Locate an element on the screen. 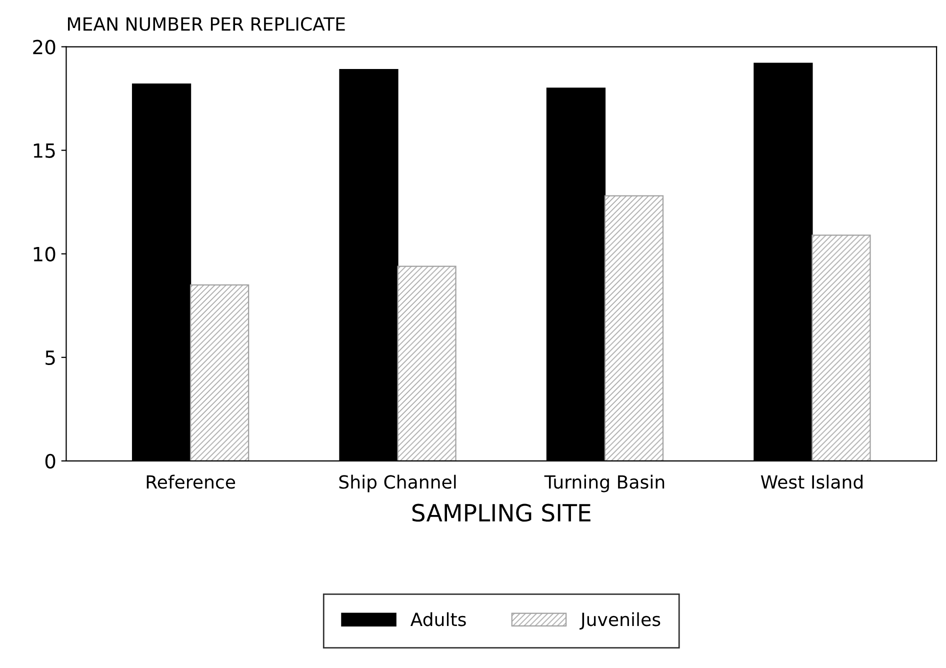 This screenshot has width=946, height=668. x-tick-label: Turning Basin is located at coordinates (604, 483).